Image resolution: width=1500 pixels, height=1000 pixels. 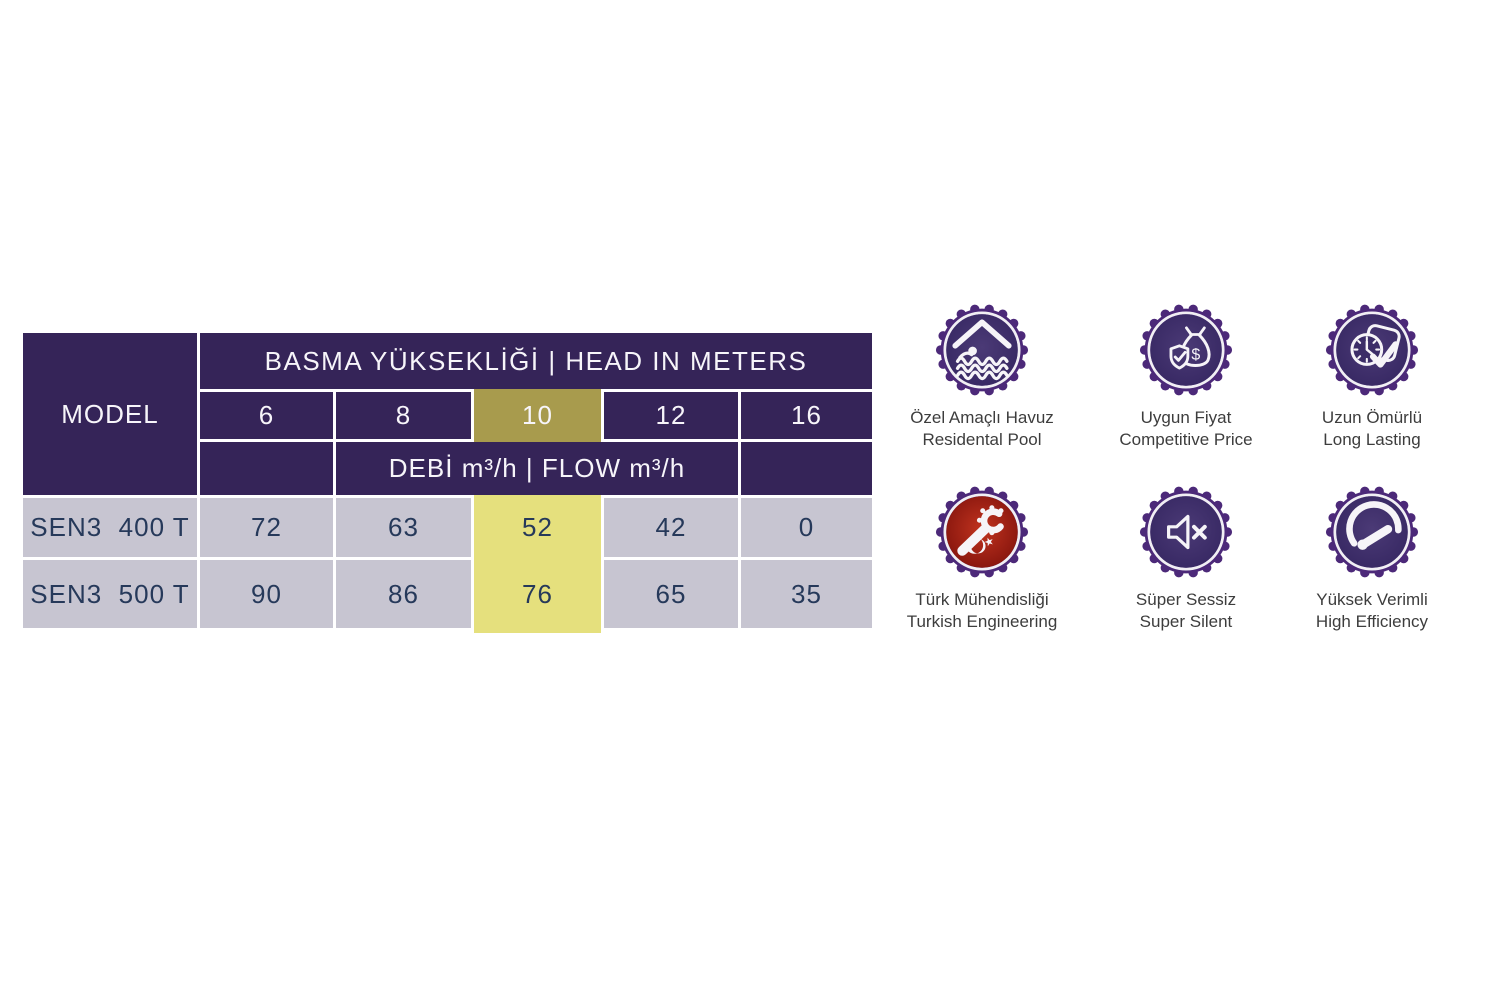 What do you see at coordinates (671, 594) in the screenshot?
I see `value-cell: 65` at bounding box center [671, 594].